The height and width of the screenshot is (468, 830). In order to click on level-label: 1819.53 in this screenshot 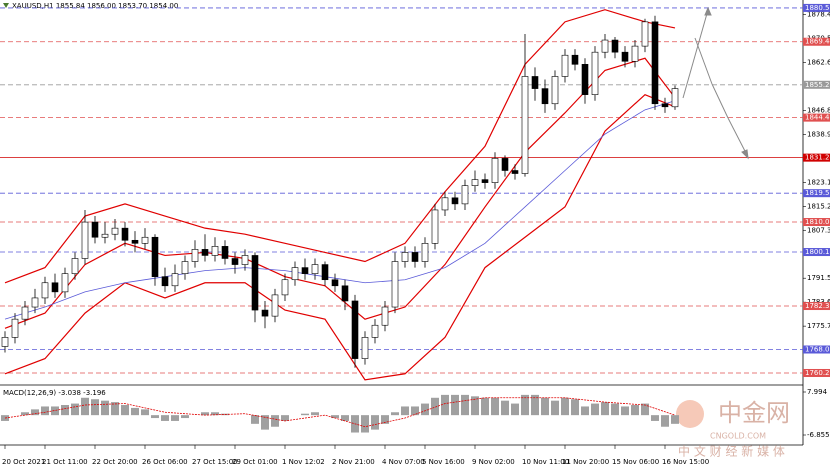, I will do `click(817, 193)`.